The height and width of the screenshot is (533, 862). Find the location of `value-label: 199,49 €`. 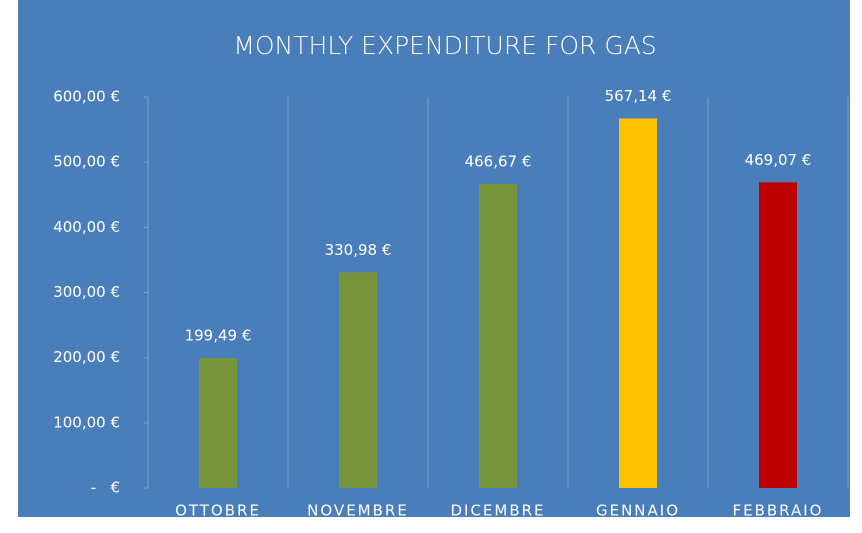

value-label: 199,49 € is located at coordinates (218, 335).